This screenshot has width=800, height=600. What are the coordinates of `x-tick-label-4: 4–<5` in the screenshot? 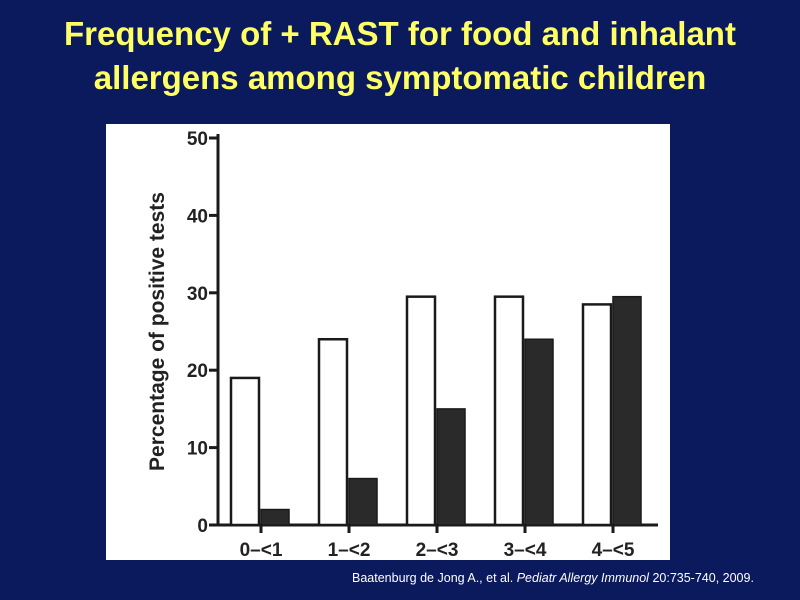 It's located at (613, 550).